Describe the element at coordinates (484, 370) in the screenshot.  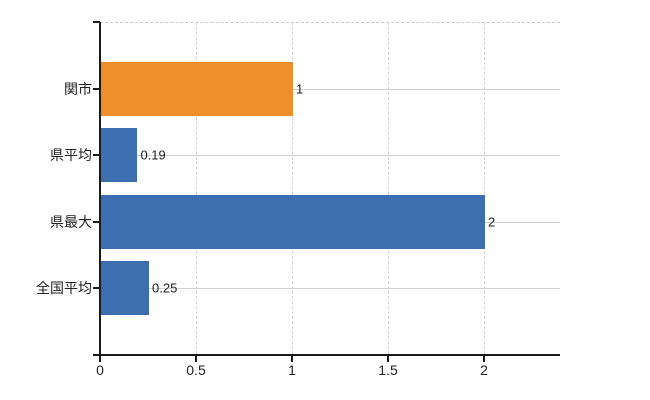
I see `x-tick-label: 2` at that location.